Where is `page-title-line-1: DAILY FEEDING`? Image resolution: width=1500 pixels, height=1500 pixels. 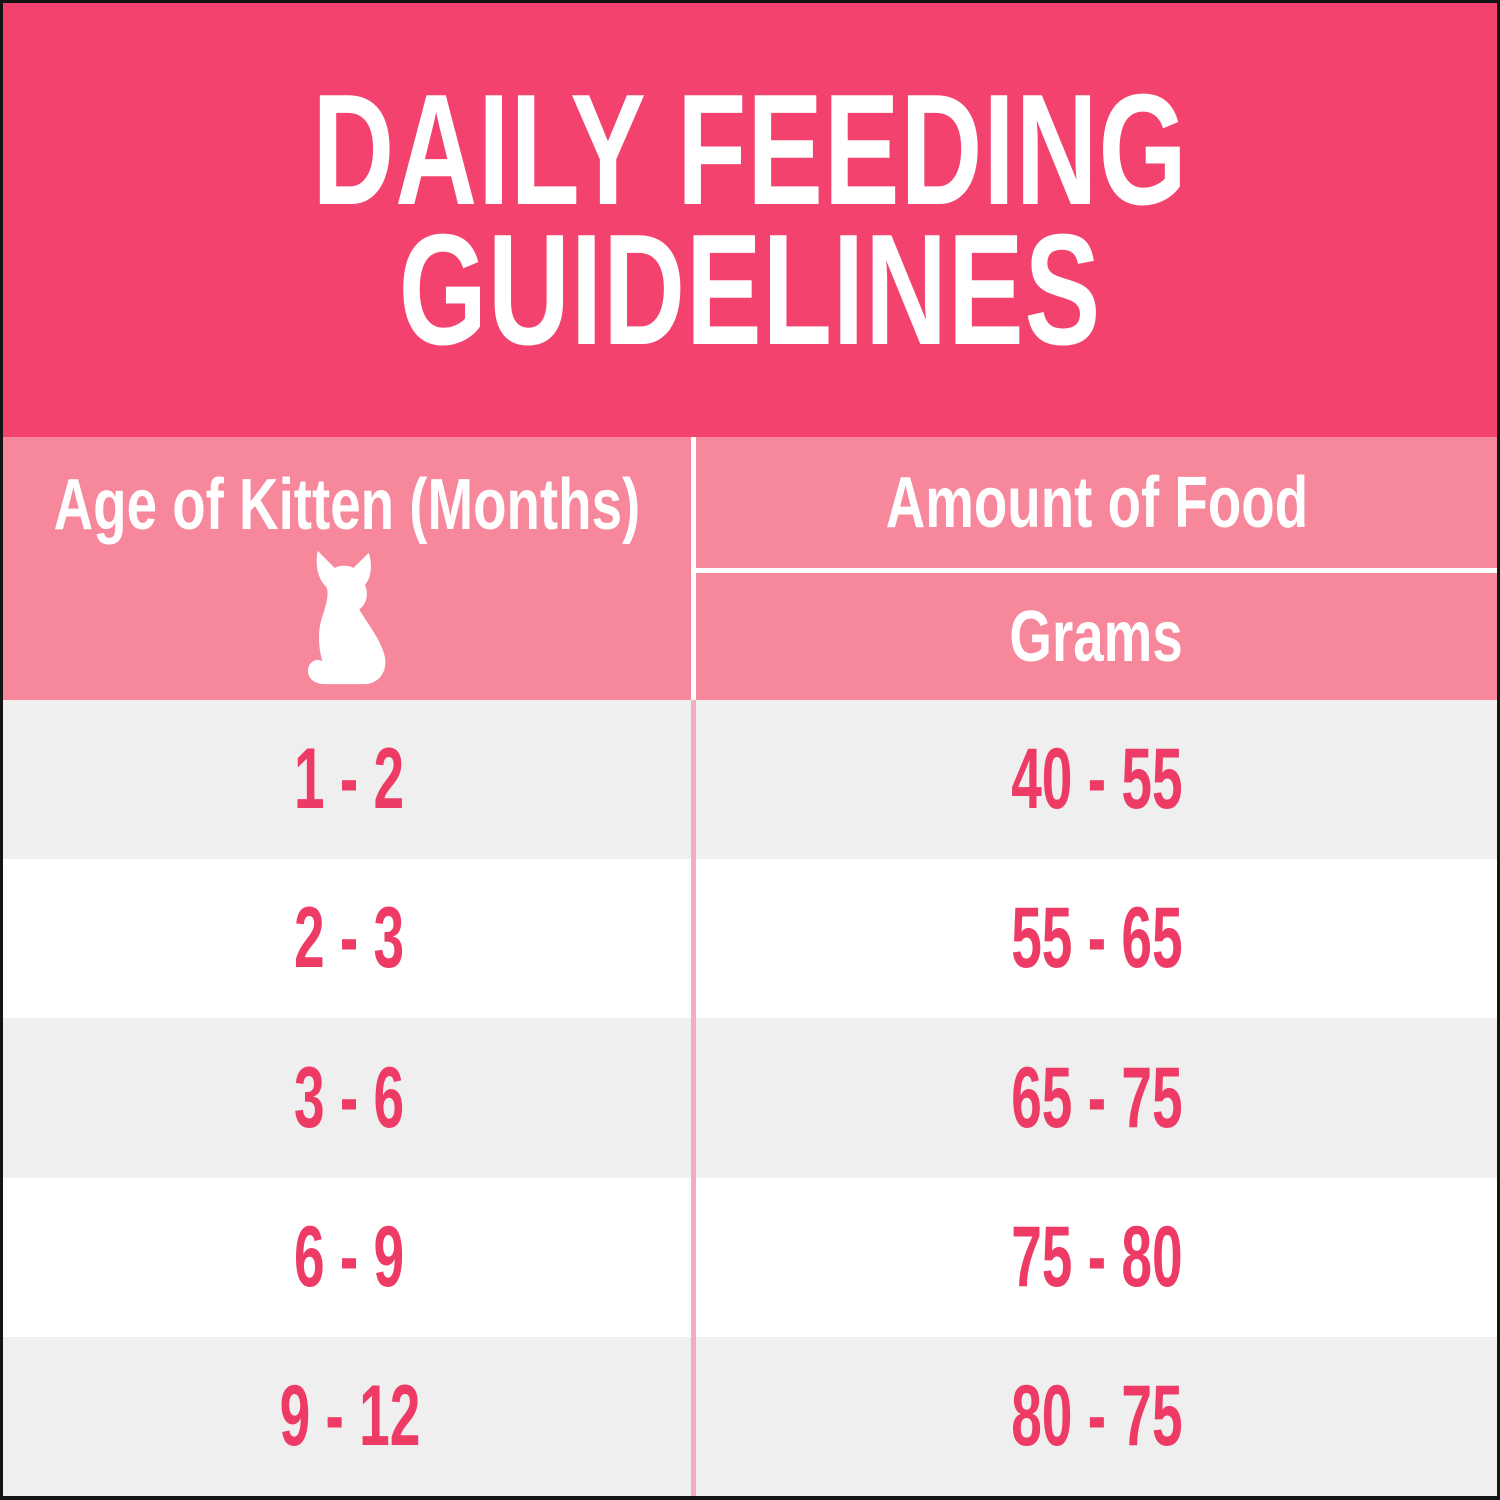 page-title-line-1: DAILY FEEDING is located at coordinates (750, 150).